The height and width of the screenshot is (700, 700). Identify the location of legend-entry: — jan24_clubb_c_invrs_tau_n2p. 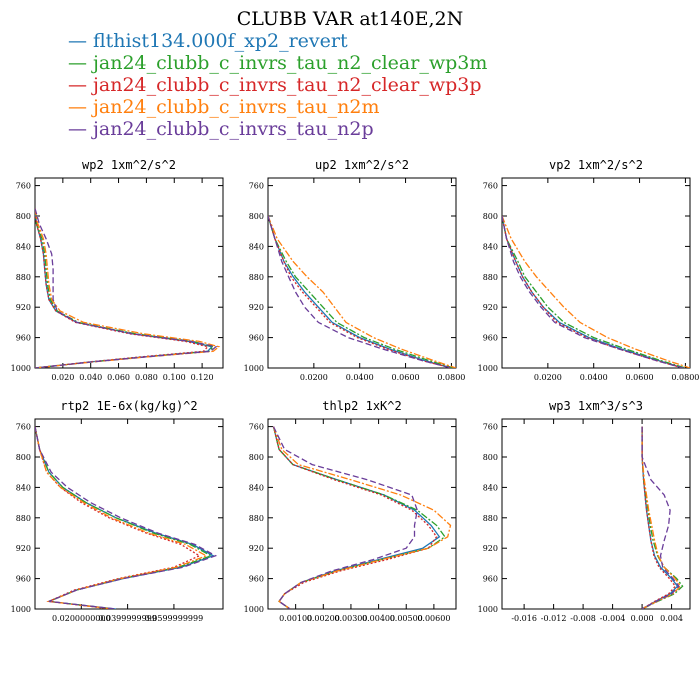
(277, 129).